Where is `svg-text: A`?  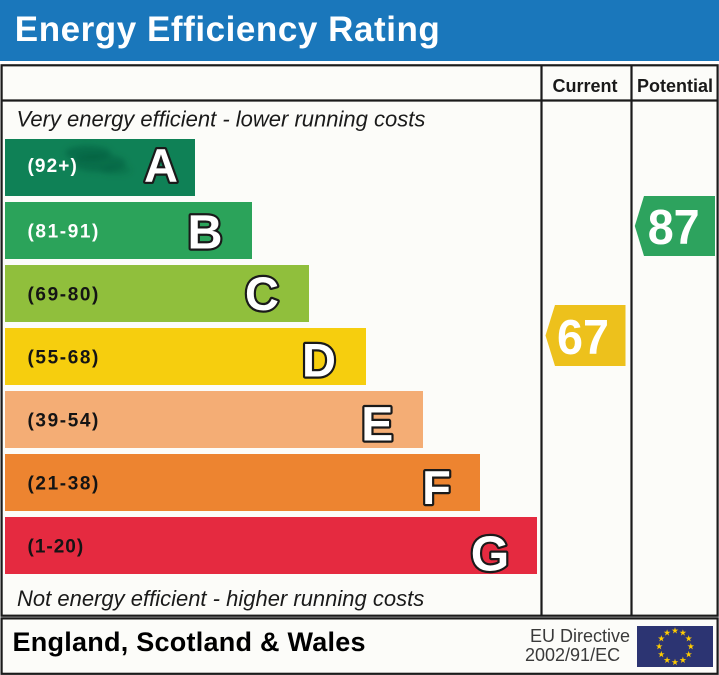
svg-text: A is located at coordinates (161, 165).